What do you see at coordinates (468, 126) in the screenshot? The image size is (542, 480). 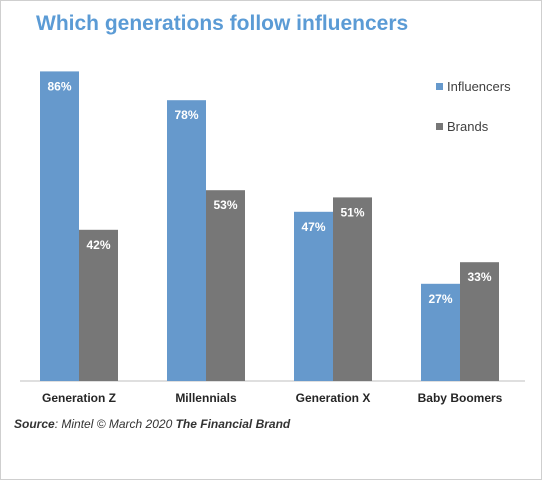 I see `legend-label-brands: Brands` at bounding box center [468, 126].